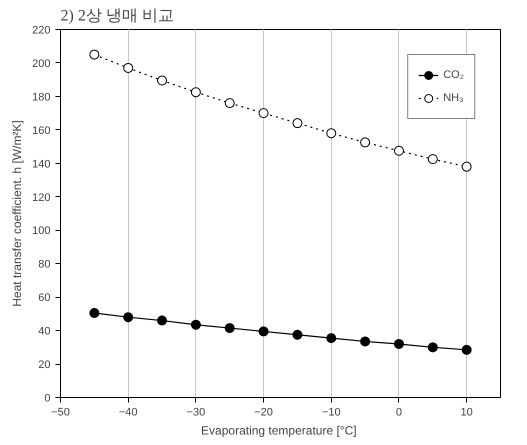  I want to click on y-tick-label: 40, so click(44, 332).